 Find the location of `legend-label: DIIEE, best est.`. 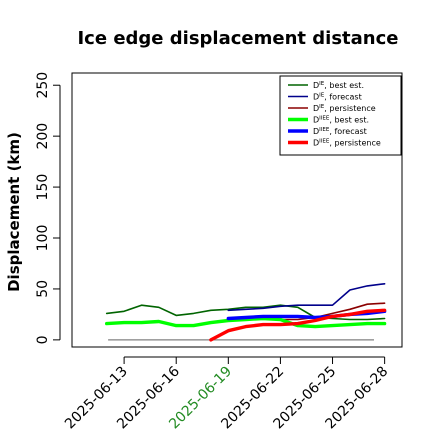

legend-label: DIIEE, best est. is located at coordinates (341, 120).